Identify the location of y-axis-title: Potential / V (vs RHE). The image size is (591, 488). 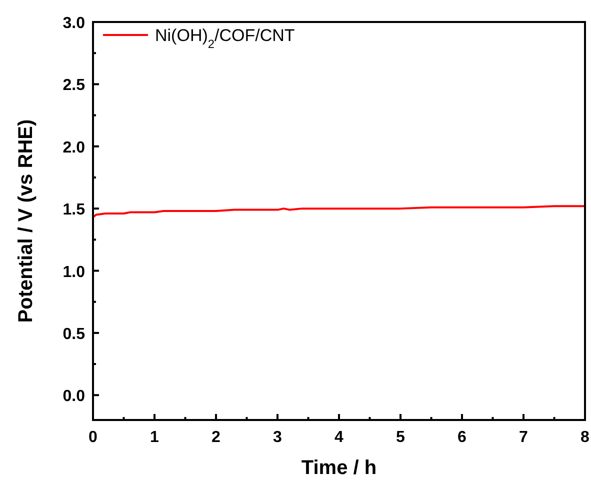
(26, 221).